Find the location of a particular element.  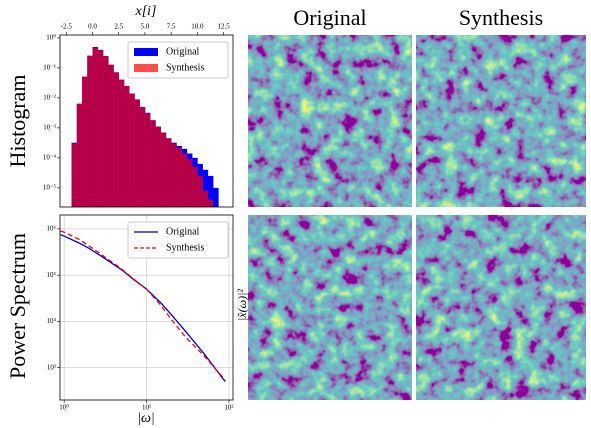

x-tick-label: 10¹ is located at coordinates (146, 408).